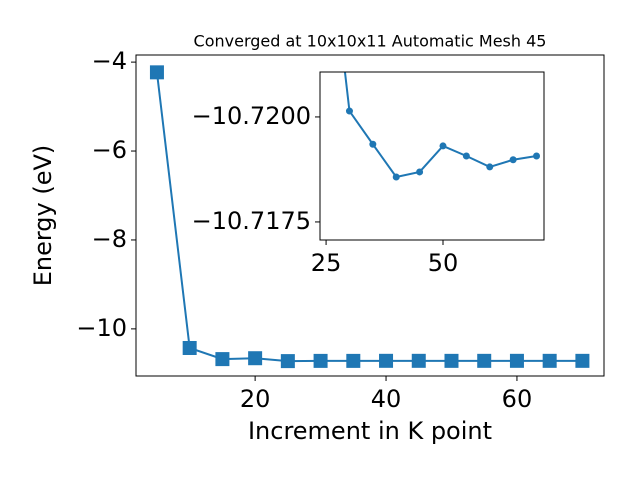  I want to click on x-tick-label: 20, so click(255, 399).